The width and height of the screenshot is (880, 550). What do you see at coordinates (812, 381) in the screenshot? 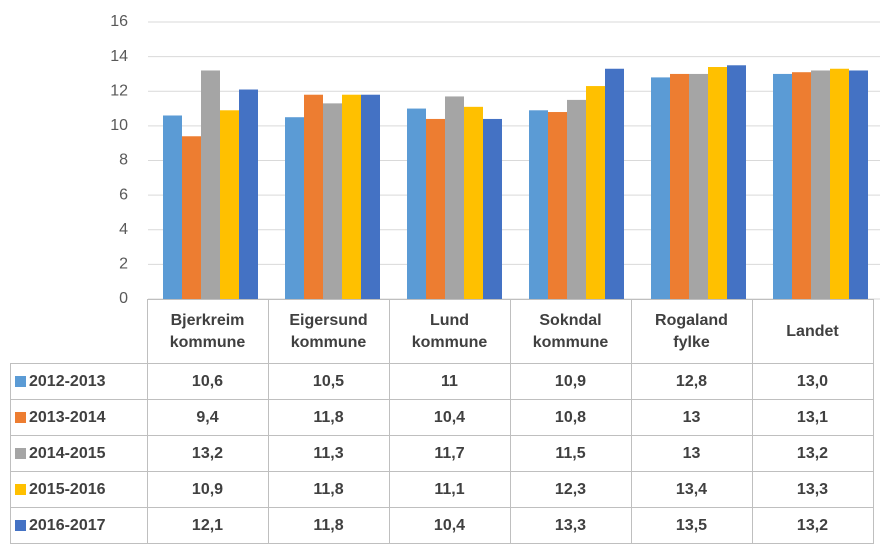
I see `value-cell: 13,0` at bounding box center [812, 381].